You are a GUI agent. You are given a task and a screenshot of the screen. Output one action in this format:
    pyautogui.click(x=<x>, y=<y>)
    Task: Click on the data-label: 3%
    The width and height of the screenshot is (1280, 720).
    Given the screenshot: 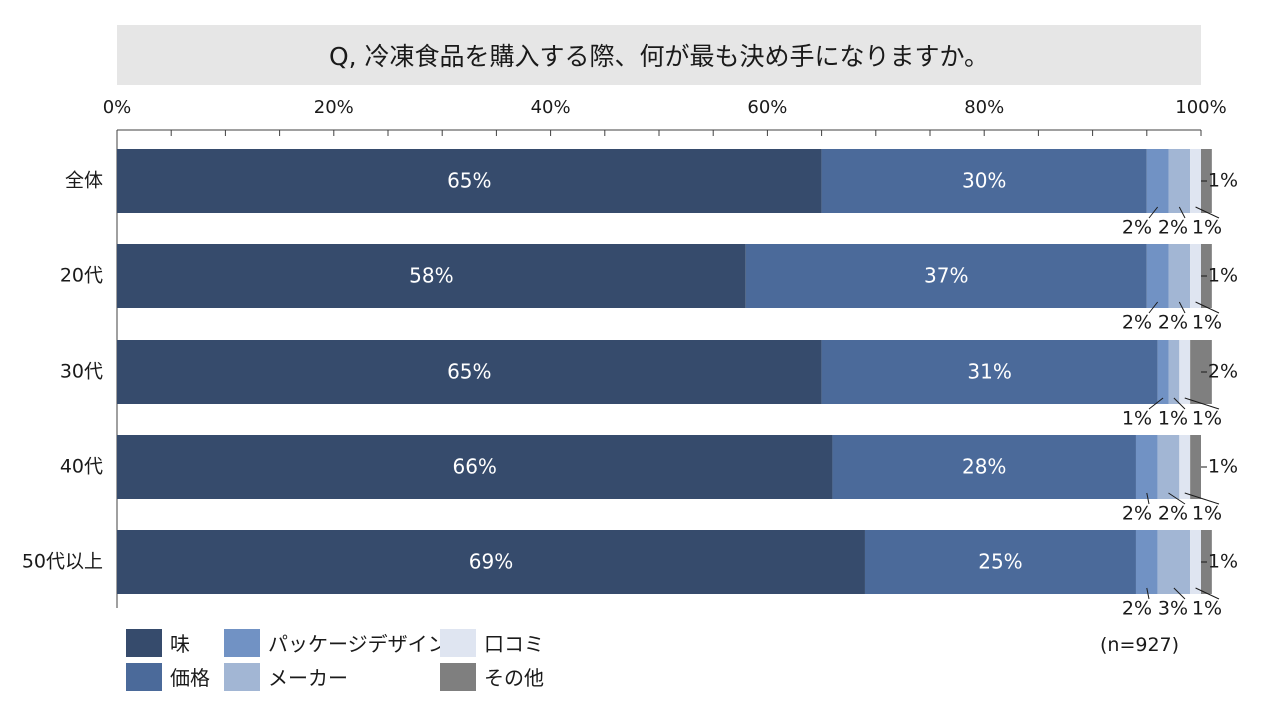 What is the action you would take?
    pyautogui.click(x=1173, y=609)
    